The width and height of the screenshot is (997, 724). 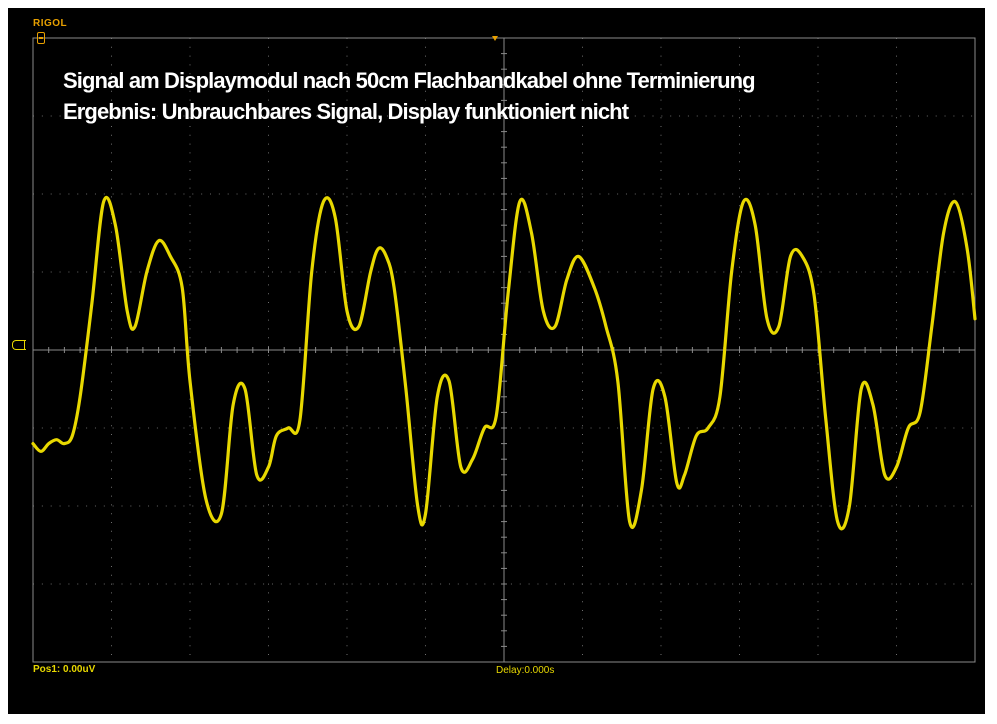 I want to click on position-readout: Pos1: 0.00uV, so click(x=64, y=669).